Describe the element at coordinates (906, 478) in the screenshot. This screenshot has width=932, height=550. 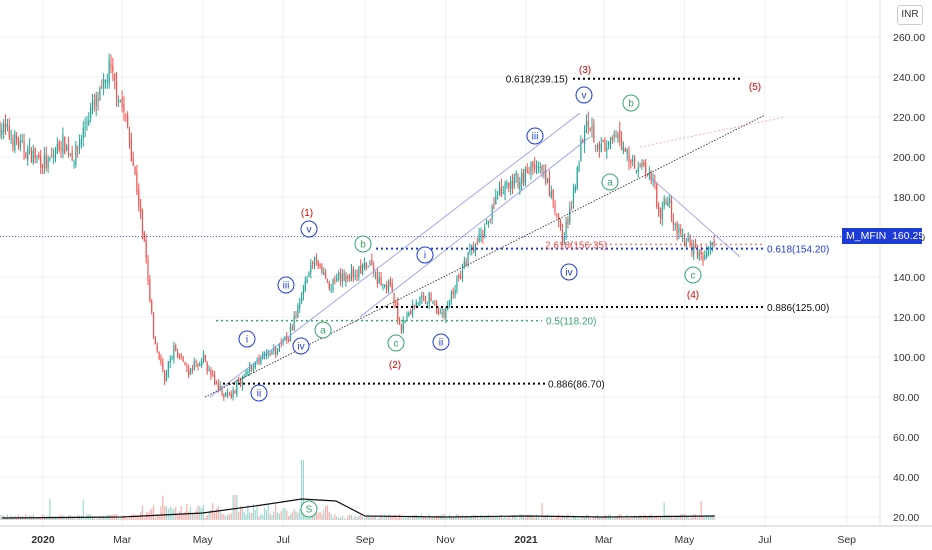
I see `y-tick-label: 40.00` at that location.